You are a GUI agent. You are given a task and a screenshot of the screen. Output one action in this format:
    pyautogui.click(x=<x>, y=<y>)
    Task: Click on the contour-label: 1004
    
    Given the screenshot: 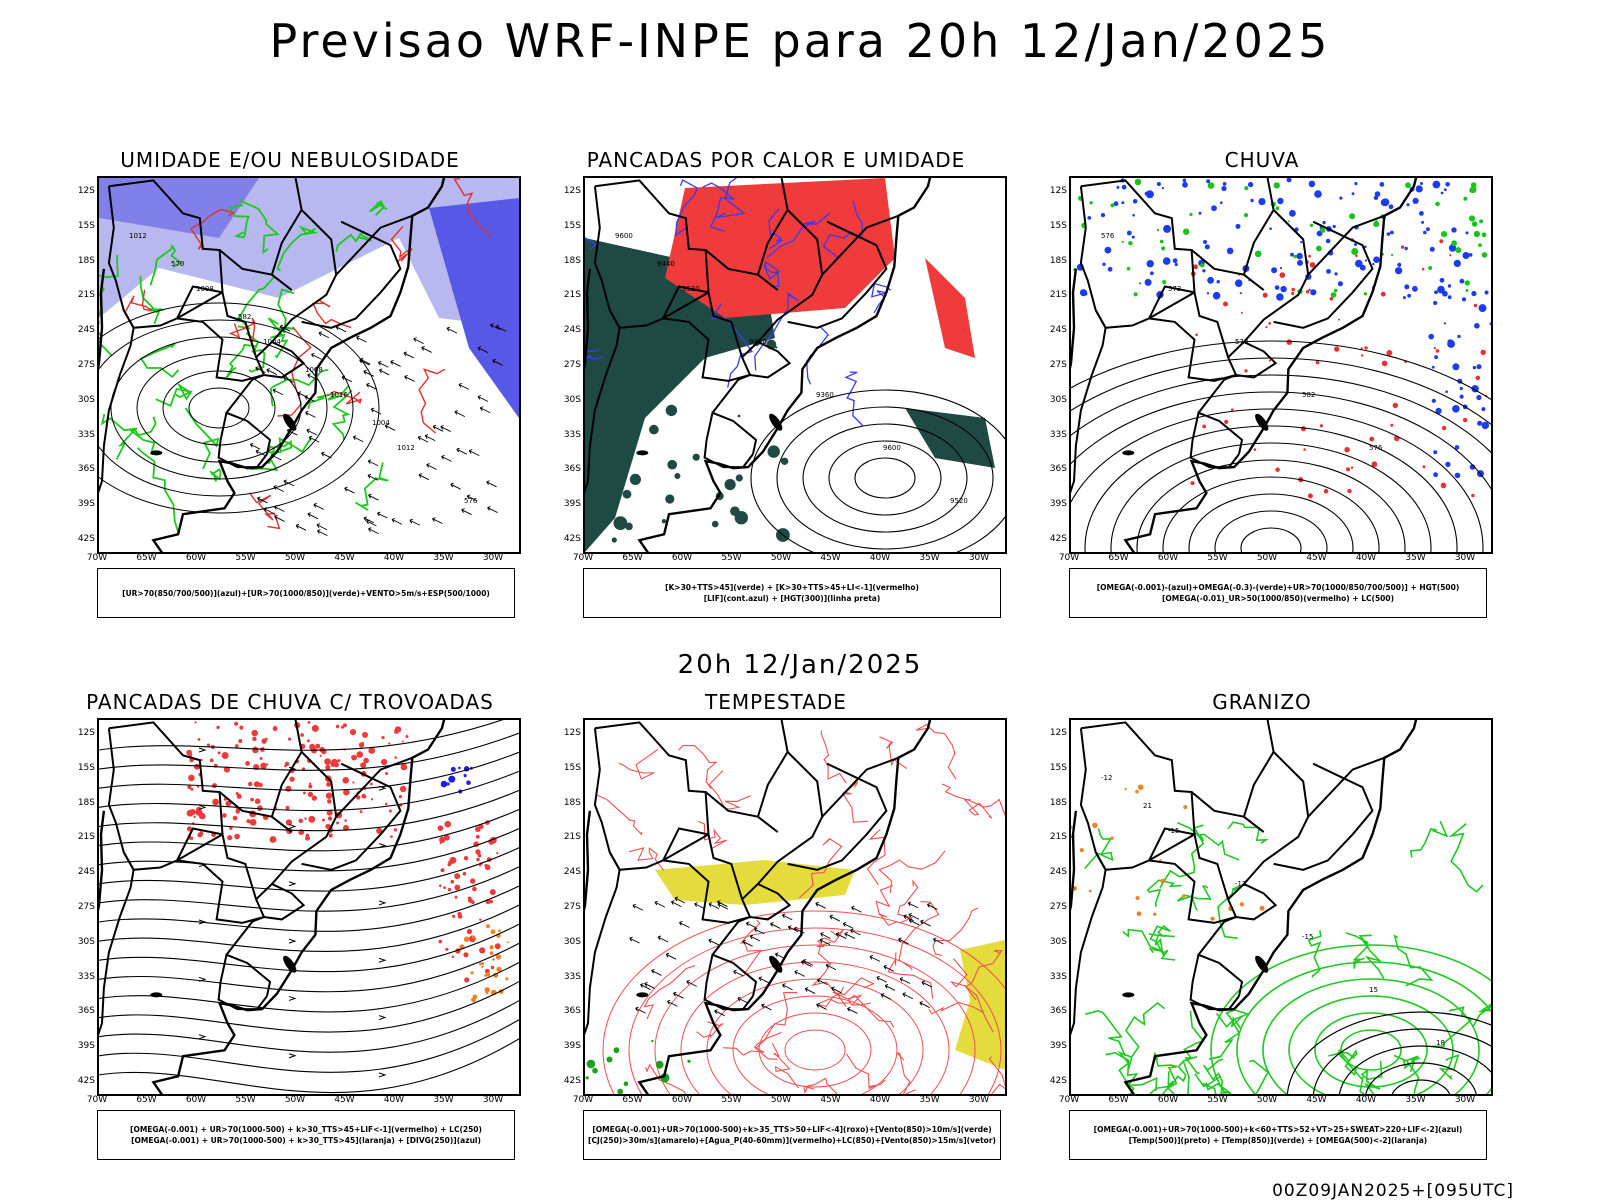 What is the action you would take?
    pyautogui.click(x=381, y=423)
    